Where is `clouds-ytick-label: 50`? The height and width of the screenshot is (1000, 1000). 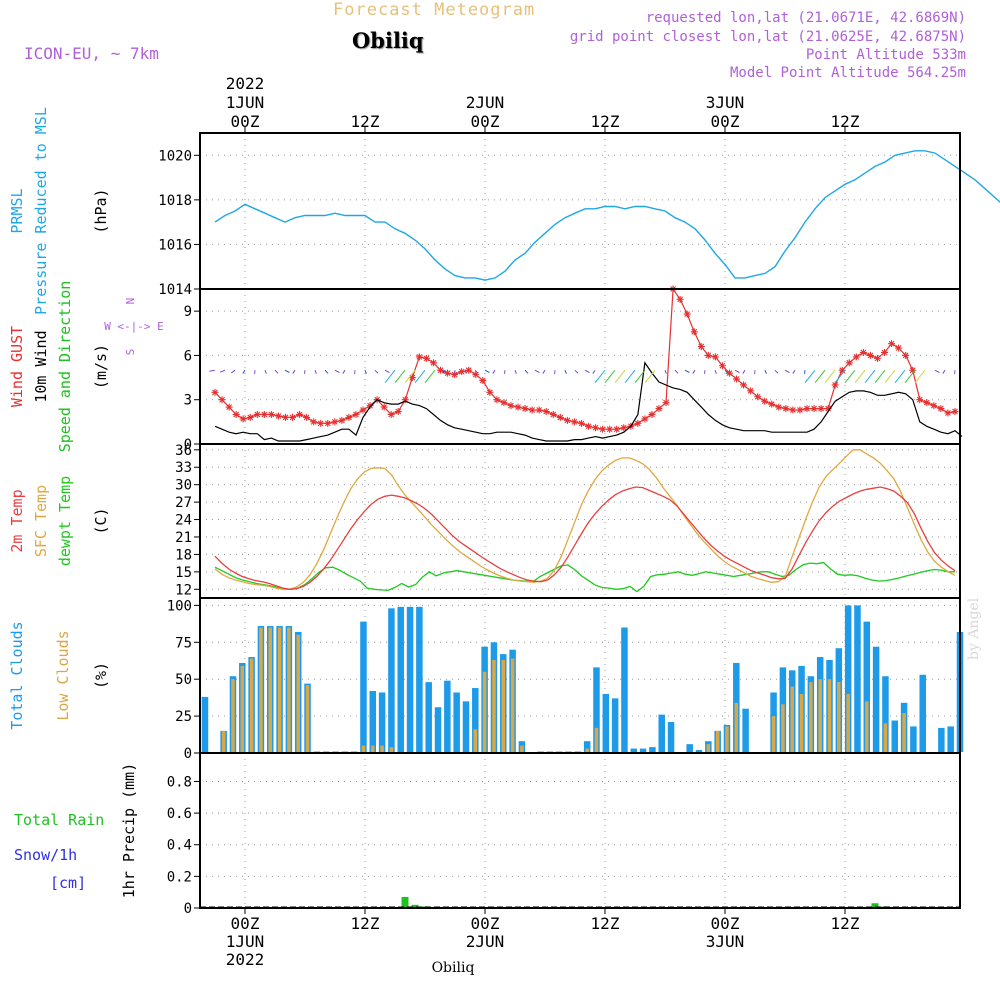 clouds-ytick-label: 50 is located at coordinates (183, 680).